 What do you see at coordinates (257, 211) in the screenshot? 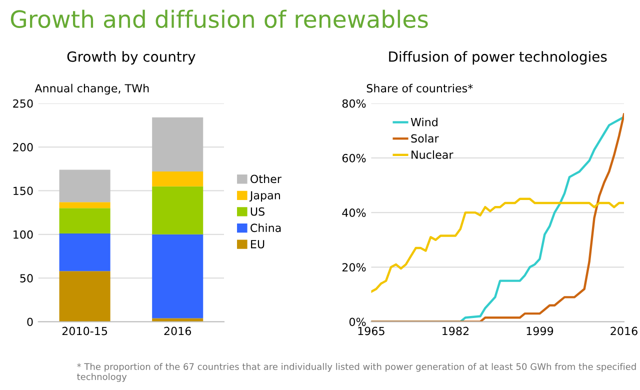
I see `legend-label: US` at bounding box center [257, 211].